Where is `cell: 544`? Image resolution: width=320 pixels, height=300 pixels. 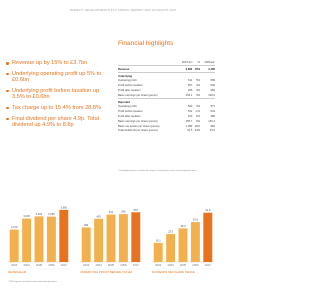
cell: 544 is located at coordinates (212, 112).